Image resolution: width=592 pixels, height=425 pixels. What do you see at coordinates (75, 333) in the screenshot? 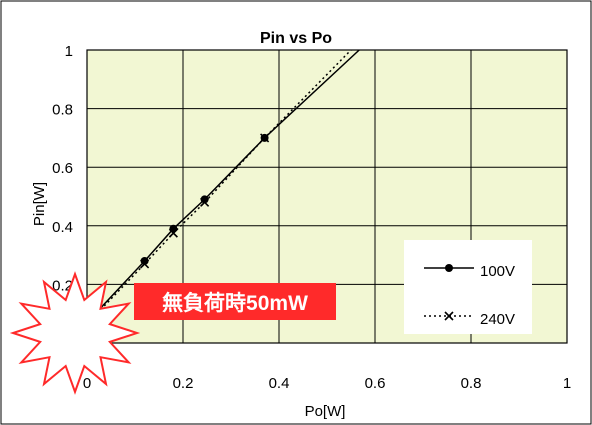
I see `starburst-shape` at bounding box center [75, 333].